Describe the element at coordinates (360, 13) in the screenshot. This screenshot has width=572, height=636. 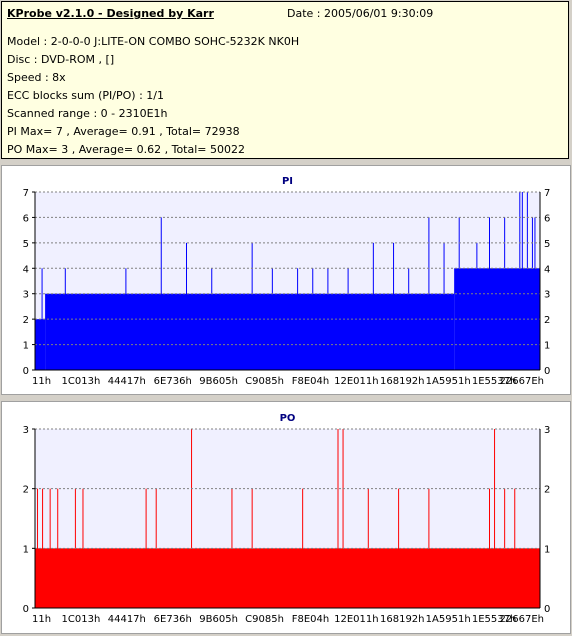
I see `scan-date: Date : 2005/06/01 9:30:09` at that location.